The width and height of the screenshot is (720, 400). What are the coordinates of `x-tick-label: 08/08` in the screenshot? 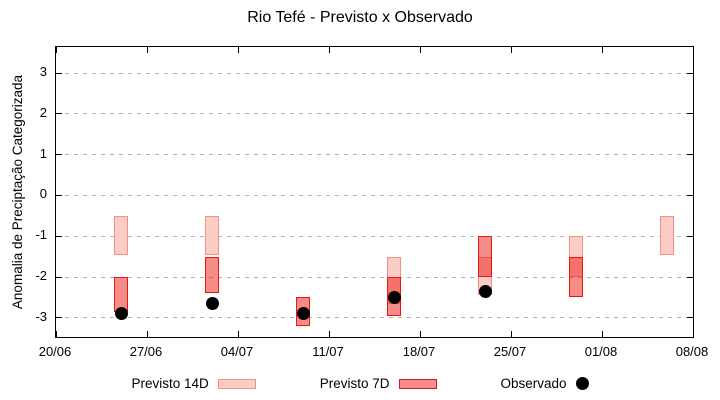 It's located at (692, 351).